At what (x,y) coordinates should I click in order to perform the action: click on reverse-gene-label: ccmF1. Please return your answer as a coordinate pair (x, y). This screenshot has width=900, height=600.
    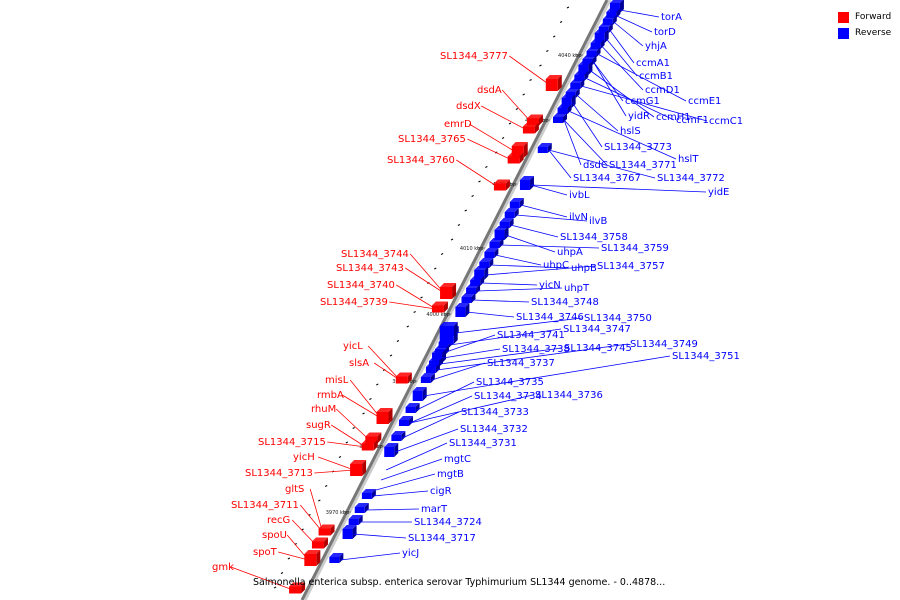
    Looking at the image, I should click on (692, 120).